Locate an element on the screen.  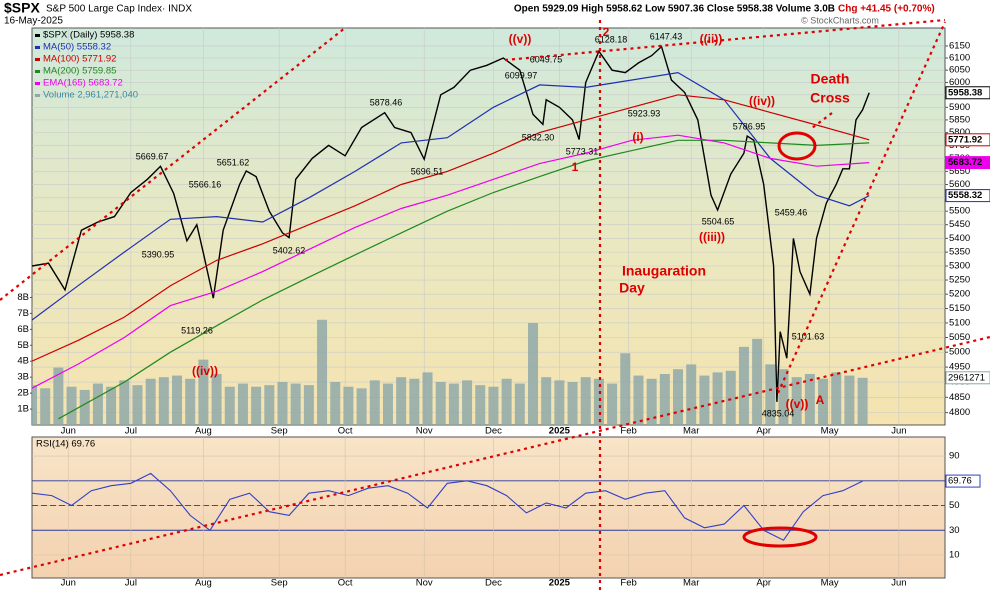
value-tag: 5558.32 is located at coordinates (965, 195).